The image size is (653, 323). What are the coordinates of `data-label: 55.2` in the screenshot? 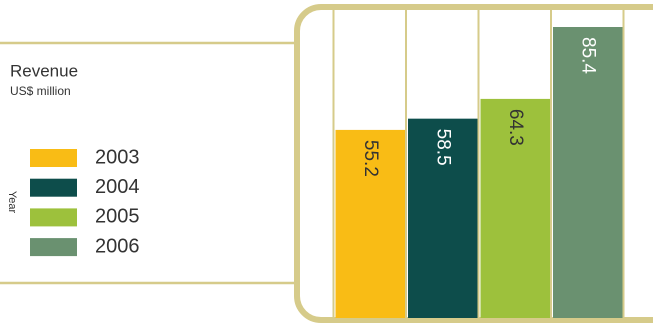 It's located at (370, 158).